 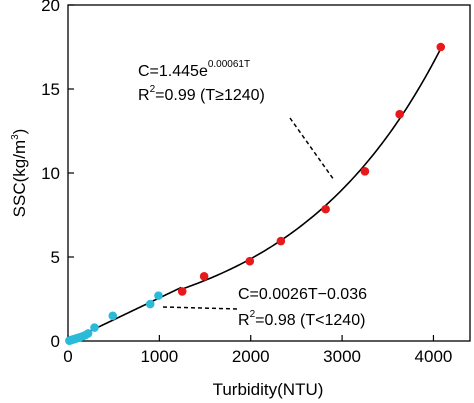 I want to click on y-tick-label: 10, so click(x=50, y=173).